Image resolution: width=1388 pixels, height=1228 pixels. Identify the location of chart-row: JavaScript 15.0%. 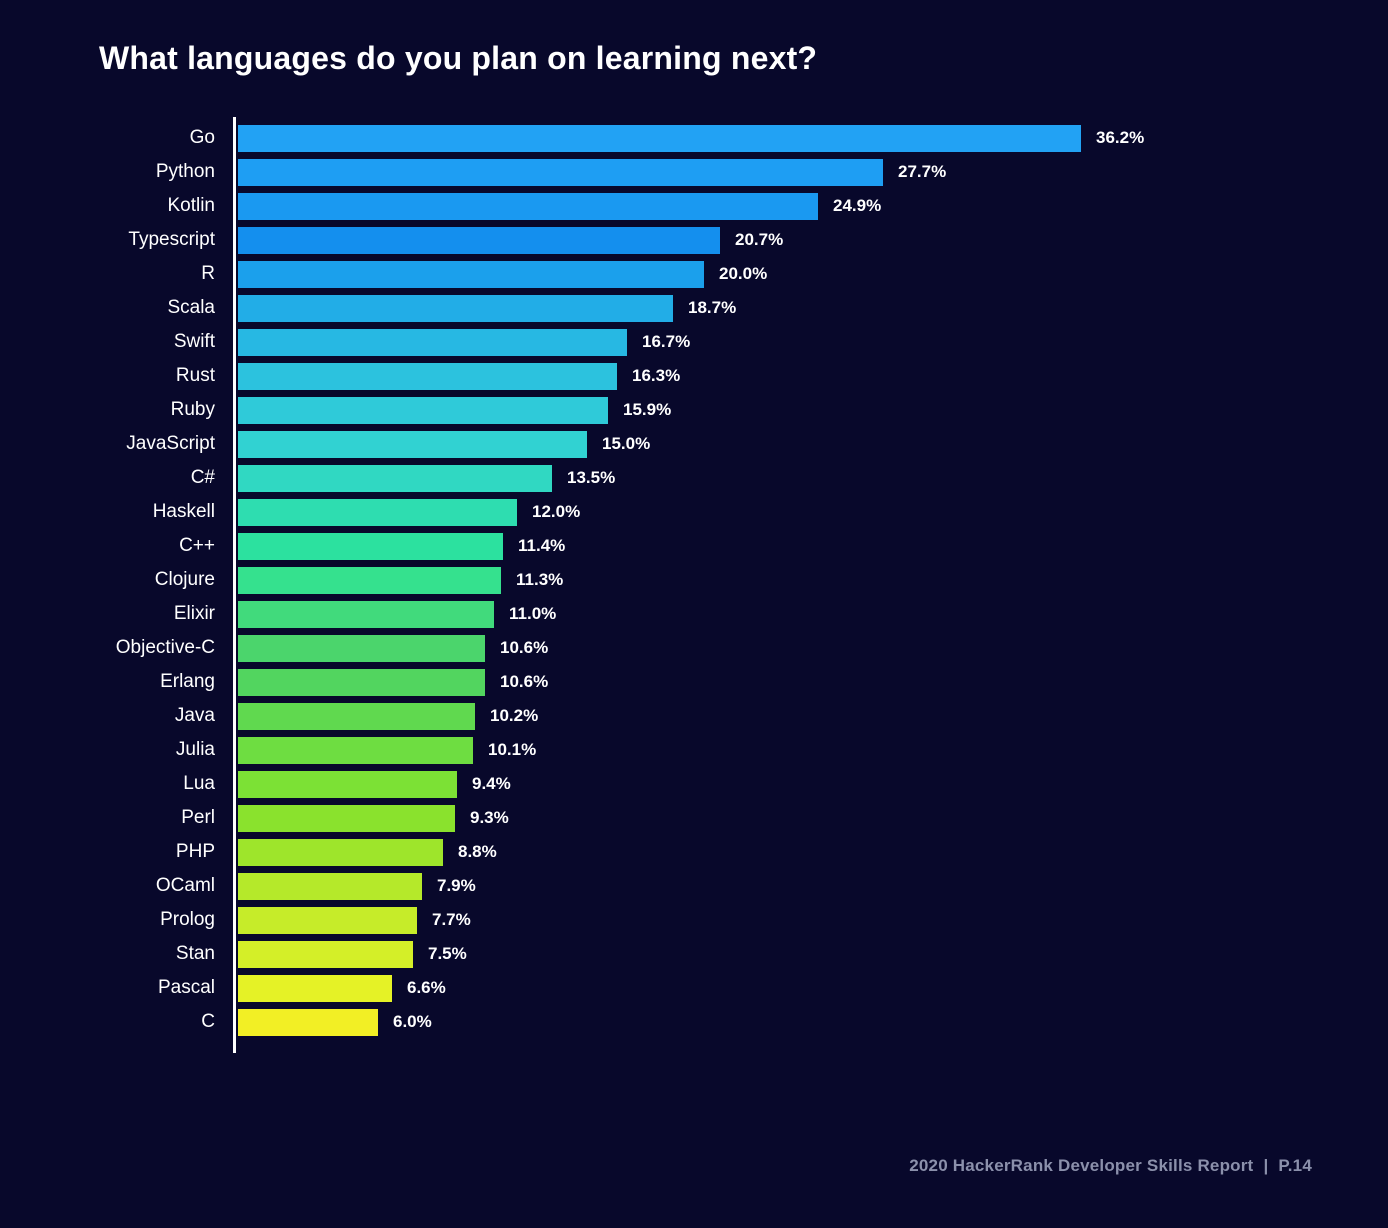
(731, 444).